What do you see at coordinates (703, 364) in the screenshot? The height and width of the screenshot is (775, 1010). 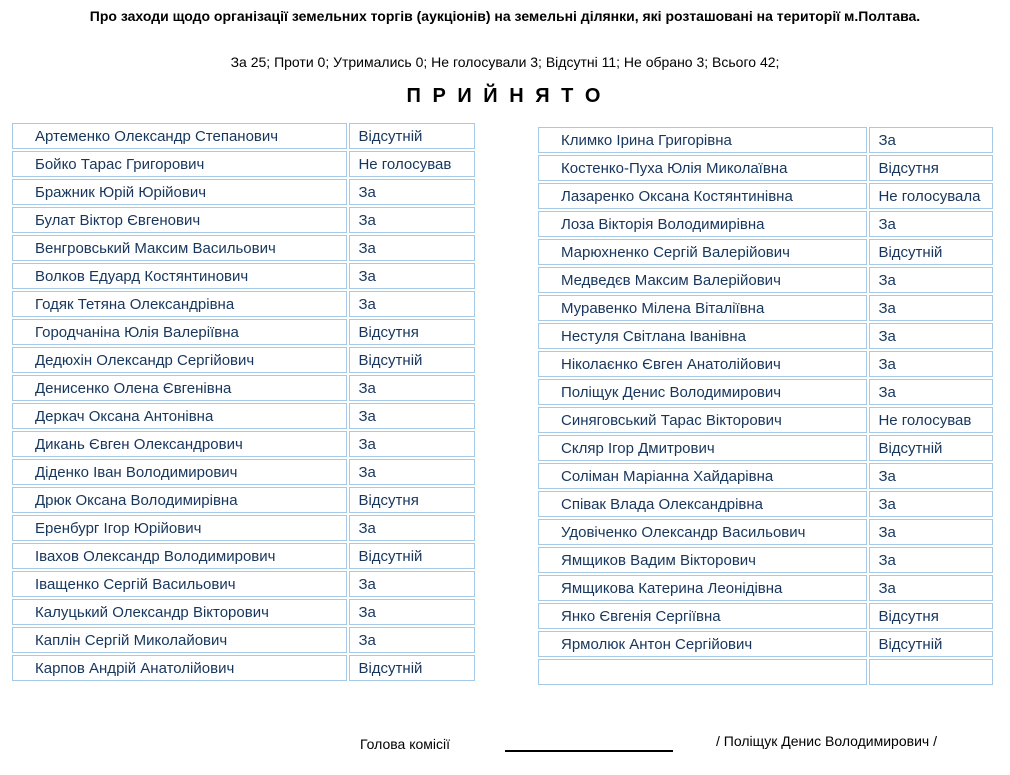 I see `deputy-name: Ніколаєнко Євген Анатолійович` at bounding box center [703, 364].